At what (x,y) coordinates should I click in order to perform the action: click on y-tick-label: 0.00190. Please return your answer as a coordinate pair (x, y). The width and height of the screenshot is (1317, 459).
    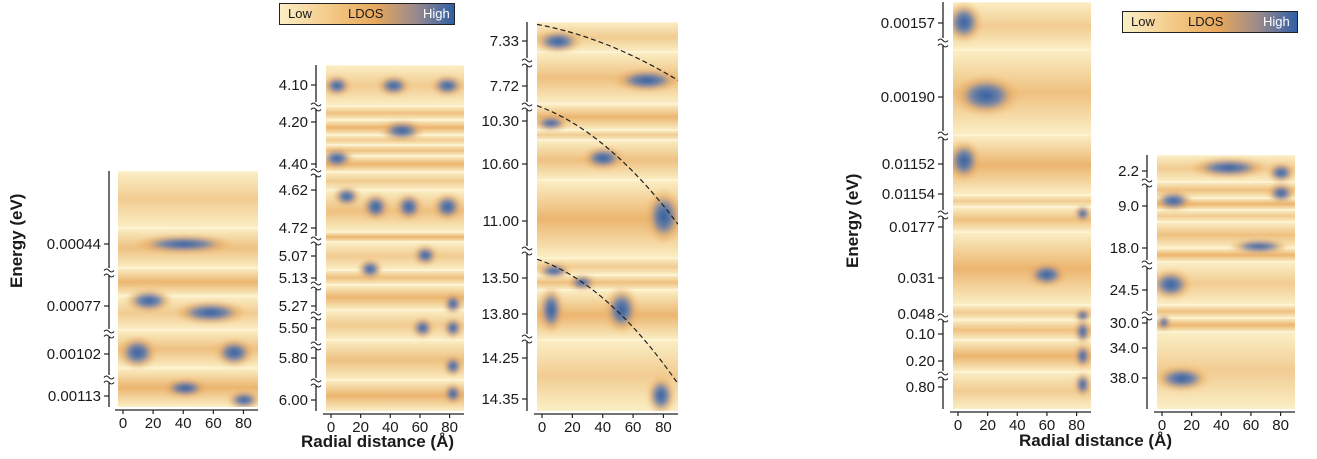
    Looking at the image, I should click on (908, 97).